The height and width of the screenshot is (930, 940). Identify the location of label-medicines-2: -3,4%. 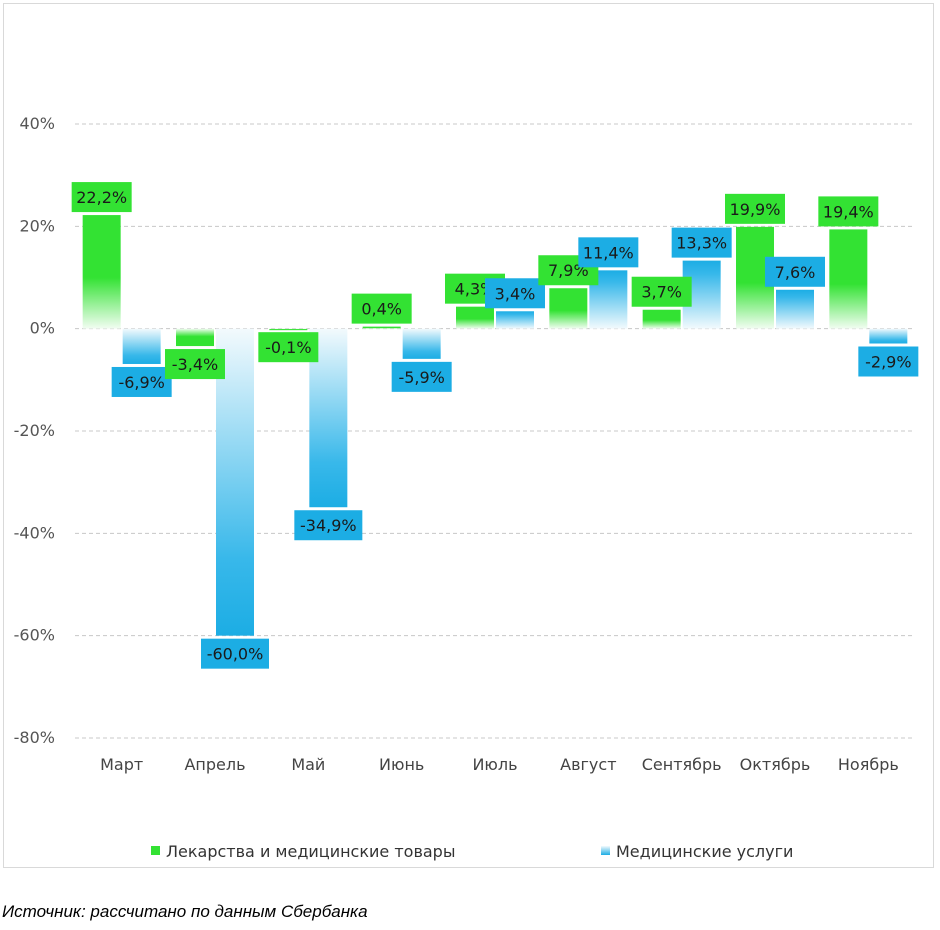
(195, 364).